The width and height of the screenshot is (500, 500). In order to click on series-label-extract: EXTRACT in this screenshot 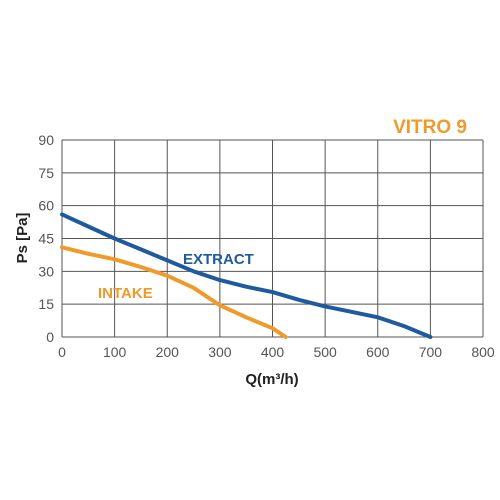, I will do `click(218, 259)`.